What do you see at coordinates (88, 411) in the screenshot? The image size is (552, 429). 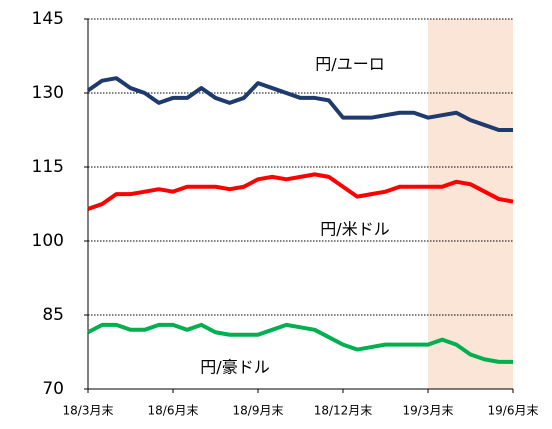 I see `x-tick-label: 18/3月末` at bounding box center [88, 411].